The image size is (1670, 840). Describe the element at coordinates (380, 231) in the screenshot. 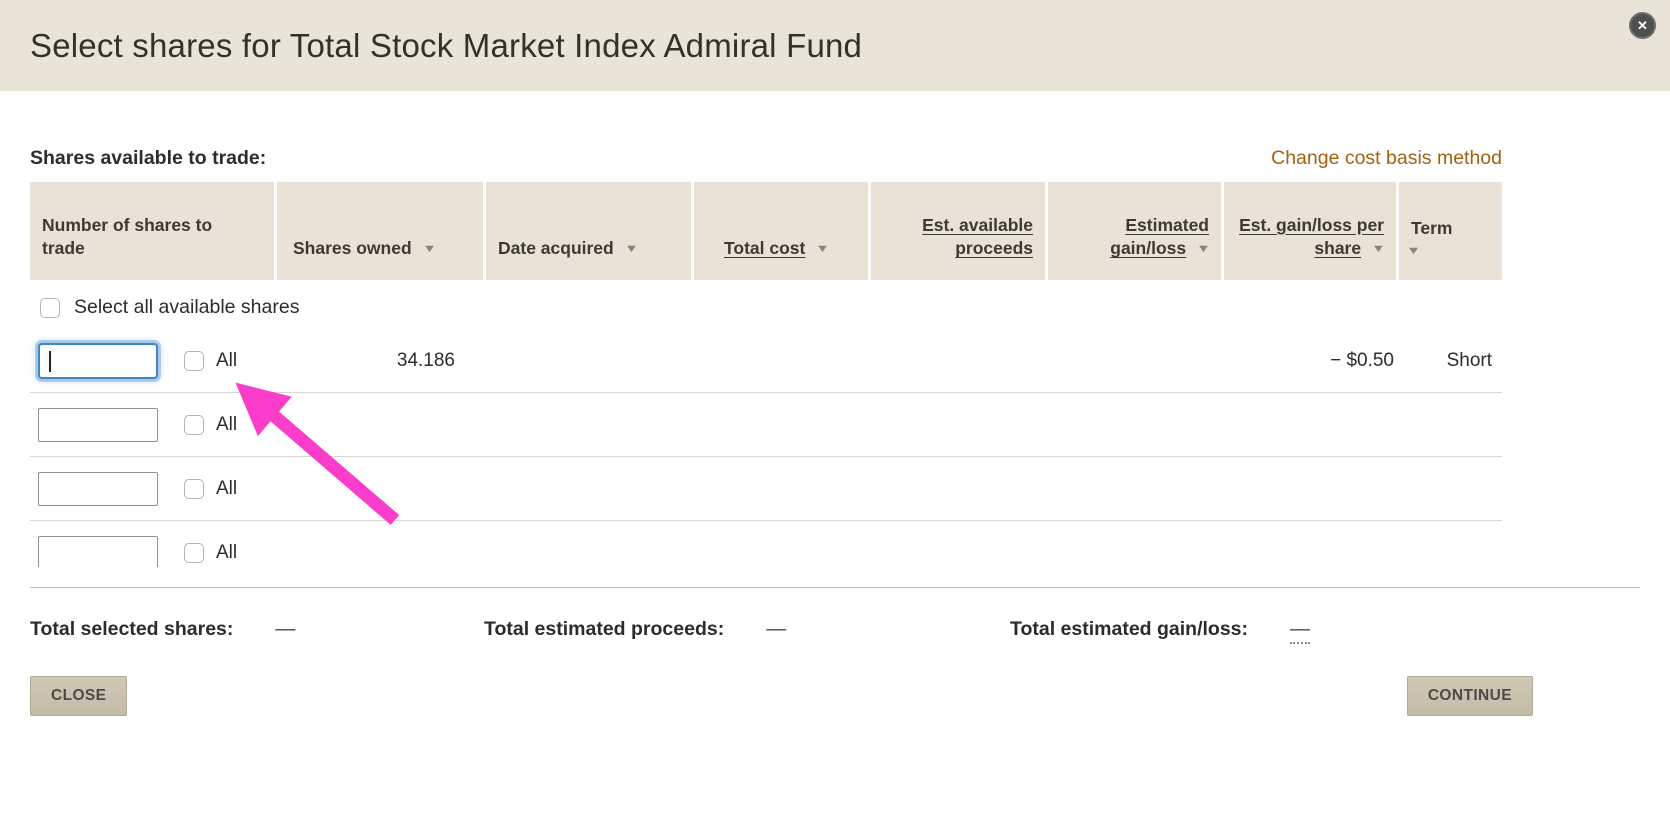

I see `col-header-shares-owned: Shares owned ▼` at that location.